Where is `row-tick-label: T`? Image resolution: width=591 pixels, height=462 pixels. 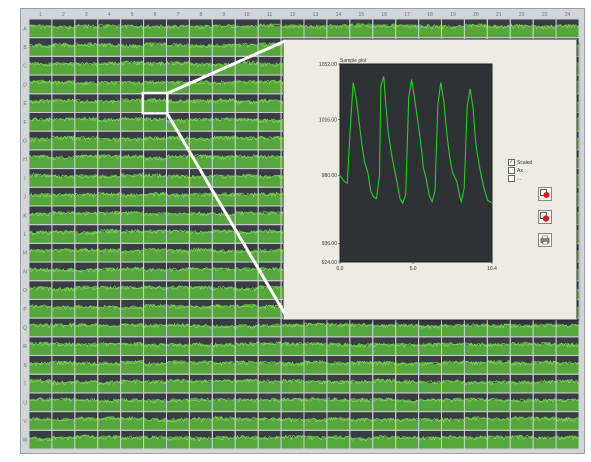
row-tick-label: T is located at coordinates (24, 385).